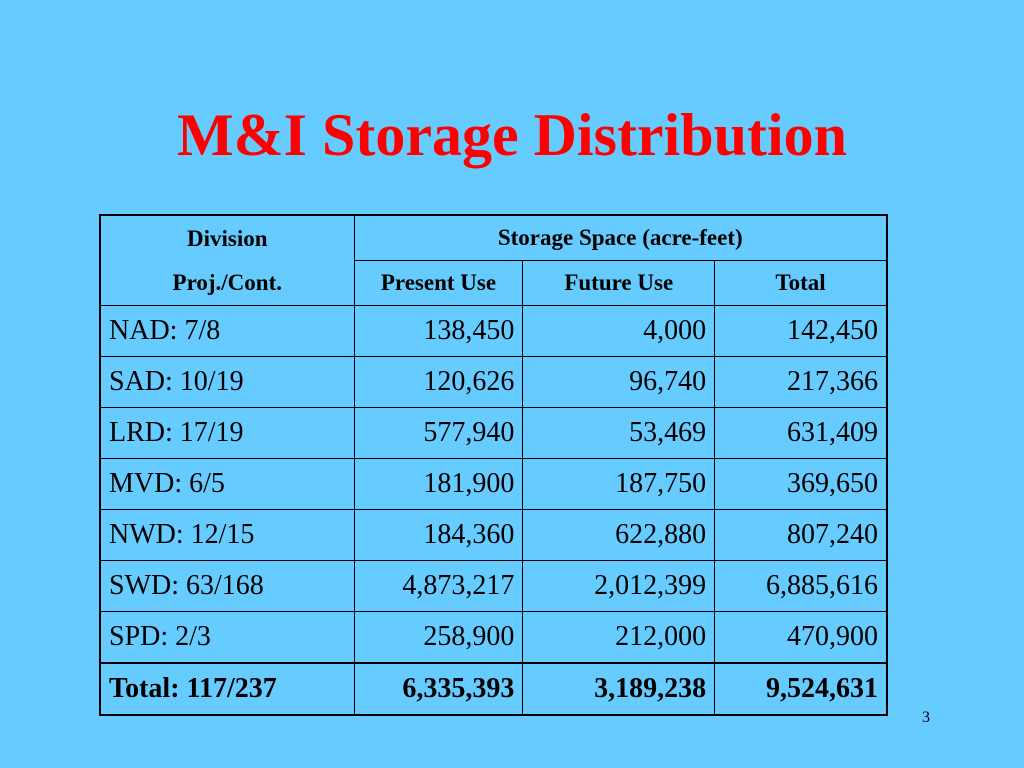 The image size is (1024, 768). Describe the element at coordinates (227, 586) in the screenshot. I see `division-cell: SWD: 63/168` at that location.